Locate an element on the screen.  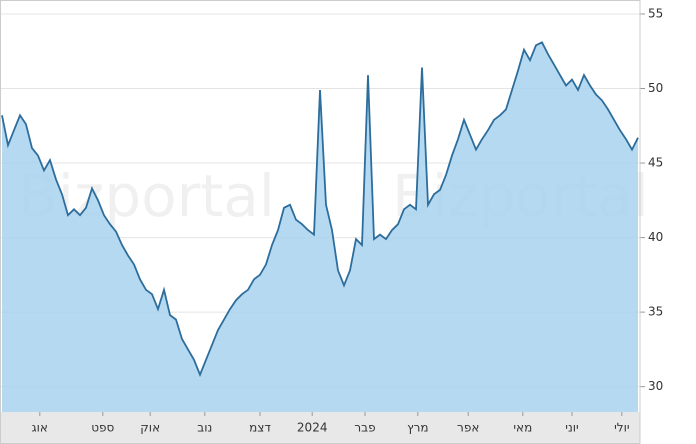
x-axis-band is located at coordinates (320, 428).